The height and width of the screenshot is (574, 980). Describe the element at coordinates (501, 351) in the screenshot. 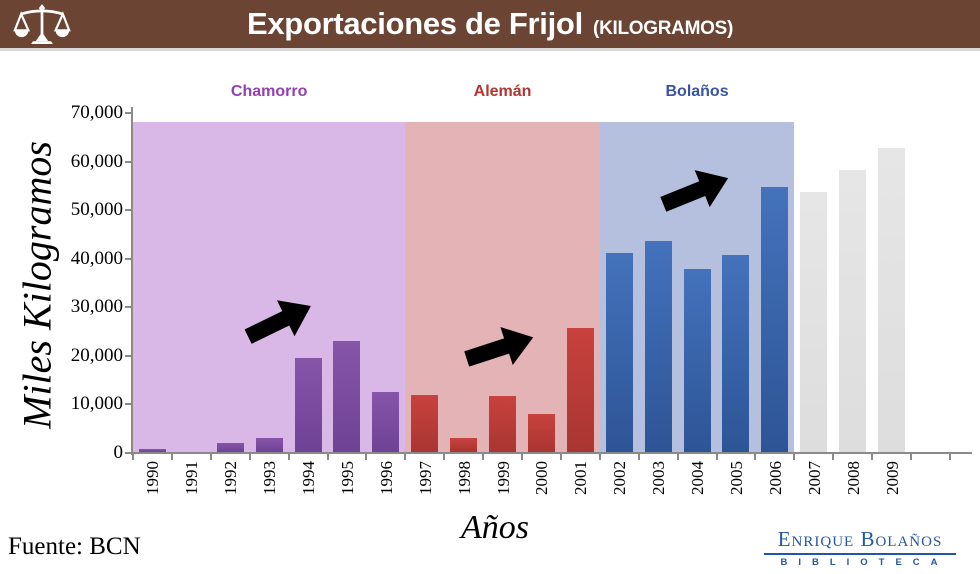

I see `trend-arrow-aleman-icon` at that location.